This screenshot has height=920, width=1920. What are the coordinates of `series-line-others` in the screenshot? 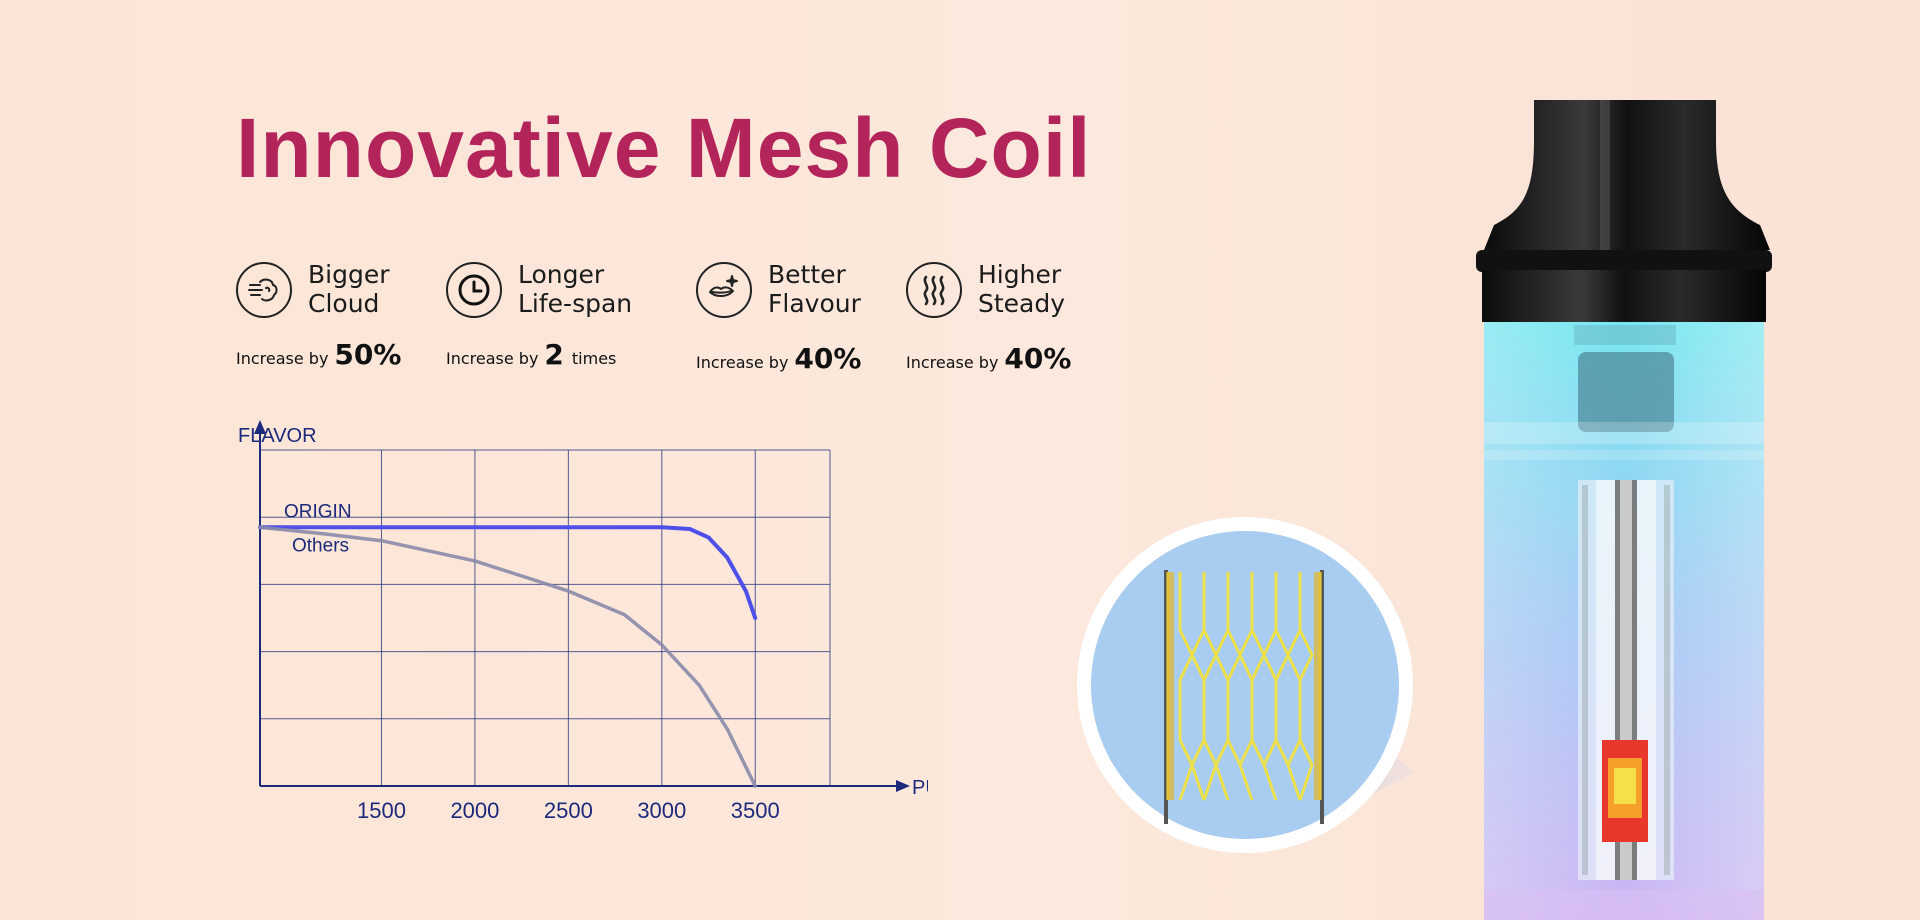 It's located at (507, 656).